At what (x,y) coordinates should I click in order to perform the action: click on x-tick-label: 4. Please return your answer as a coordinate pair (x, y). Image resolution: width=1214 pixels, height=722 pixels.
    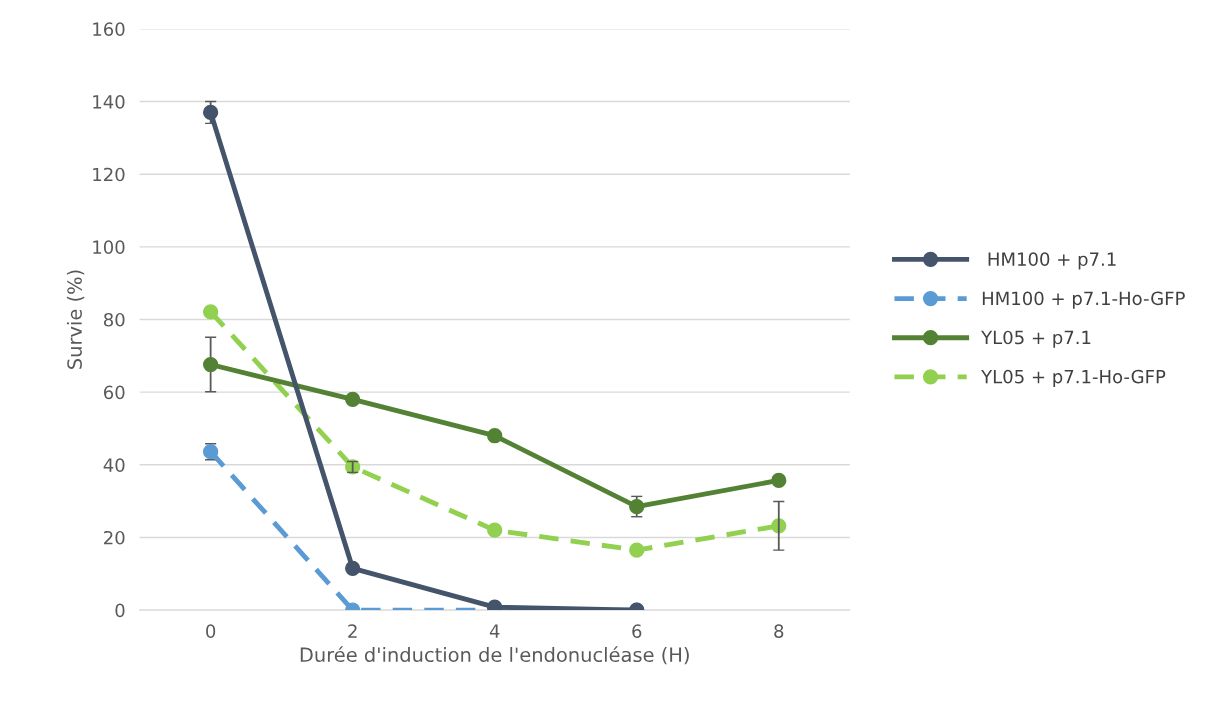
    Looking at the image, I should click on (494, 631).